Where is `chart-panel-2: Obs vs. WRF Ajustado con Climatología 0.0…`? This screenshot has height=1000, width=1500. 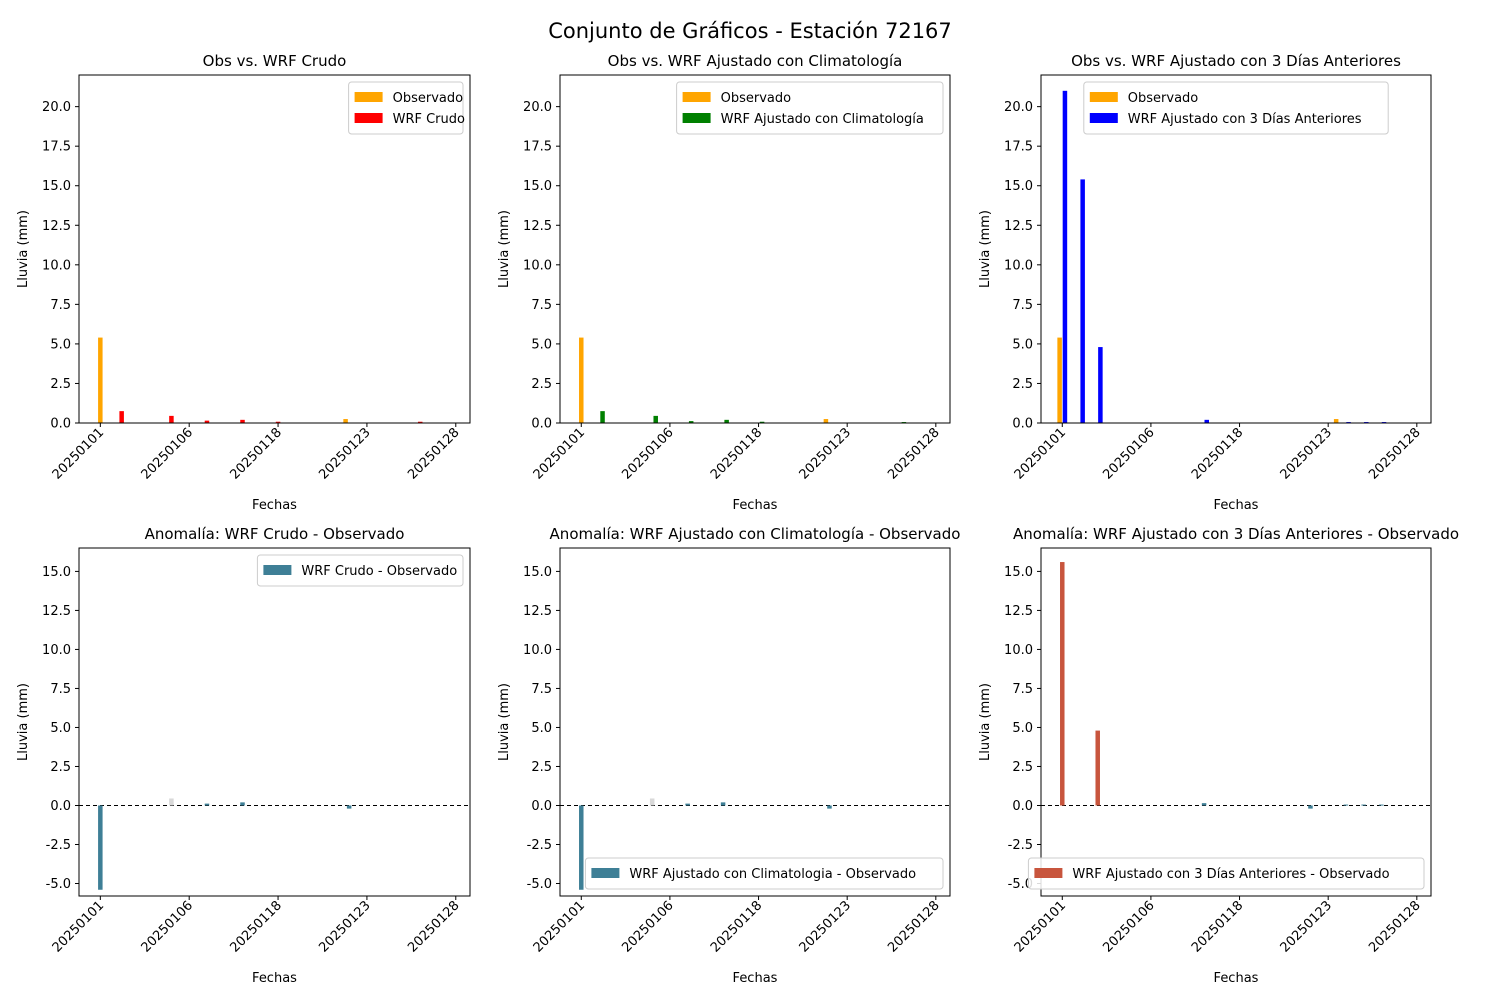
chart-panel-2: Obs vs. WRF Ajustado con Climatología 0.0… is located at coordinates (724, 282).